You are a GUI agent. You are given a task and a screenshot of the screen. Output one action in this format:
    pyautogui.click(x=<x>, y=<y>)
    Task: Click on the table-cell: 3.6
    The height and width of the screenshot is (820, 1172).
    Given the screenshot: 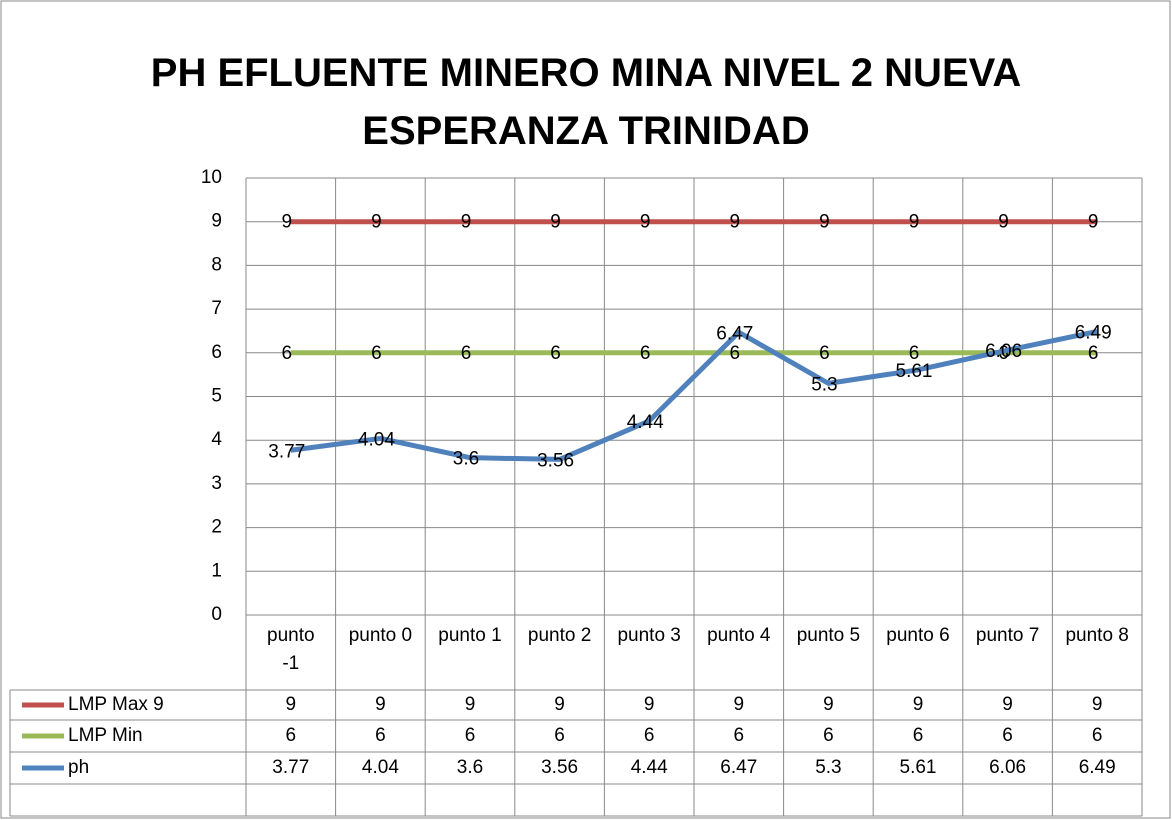 What is the action you would take?
    pyautogui.click(x=470, y=767)
    